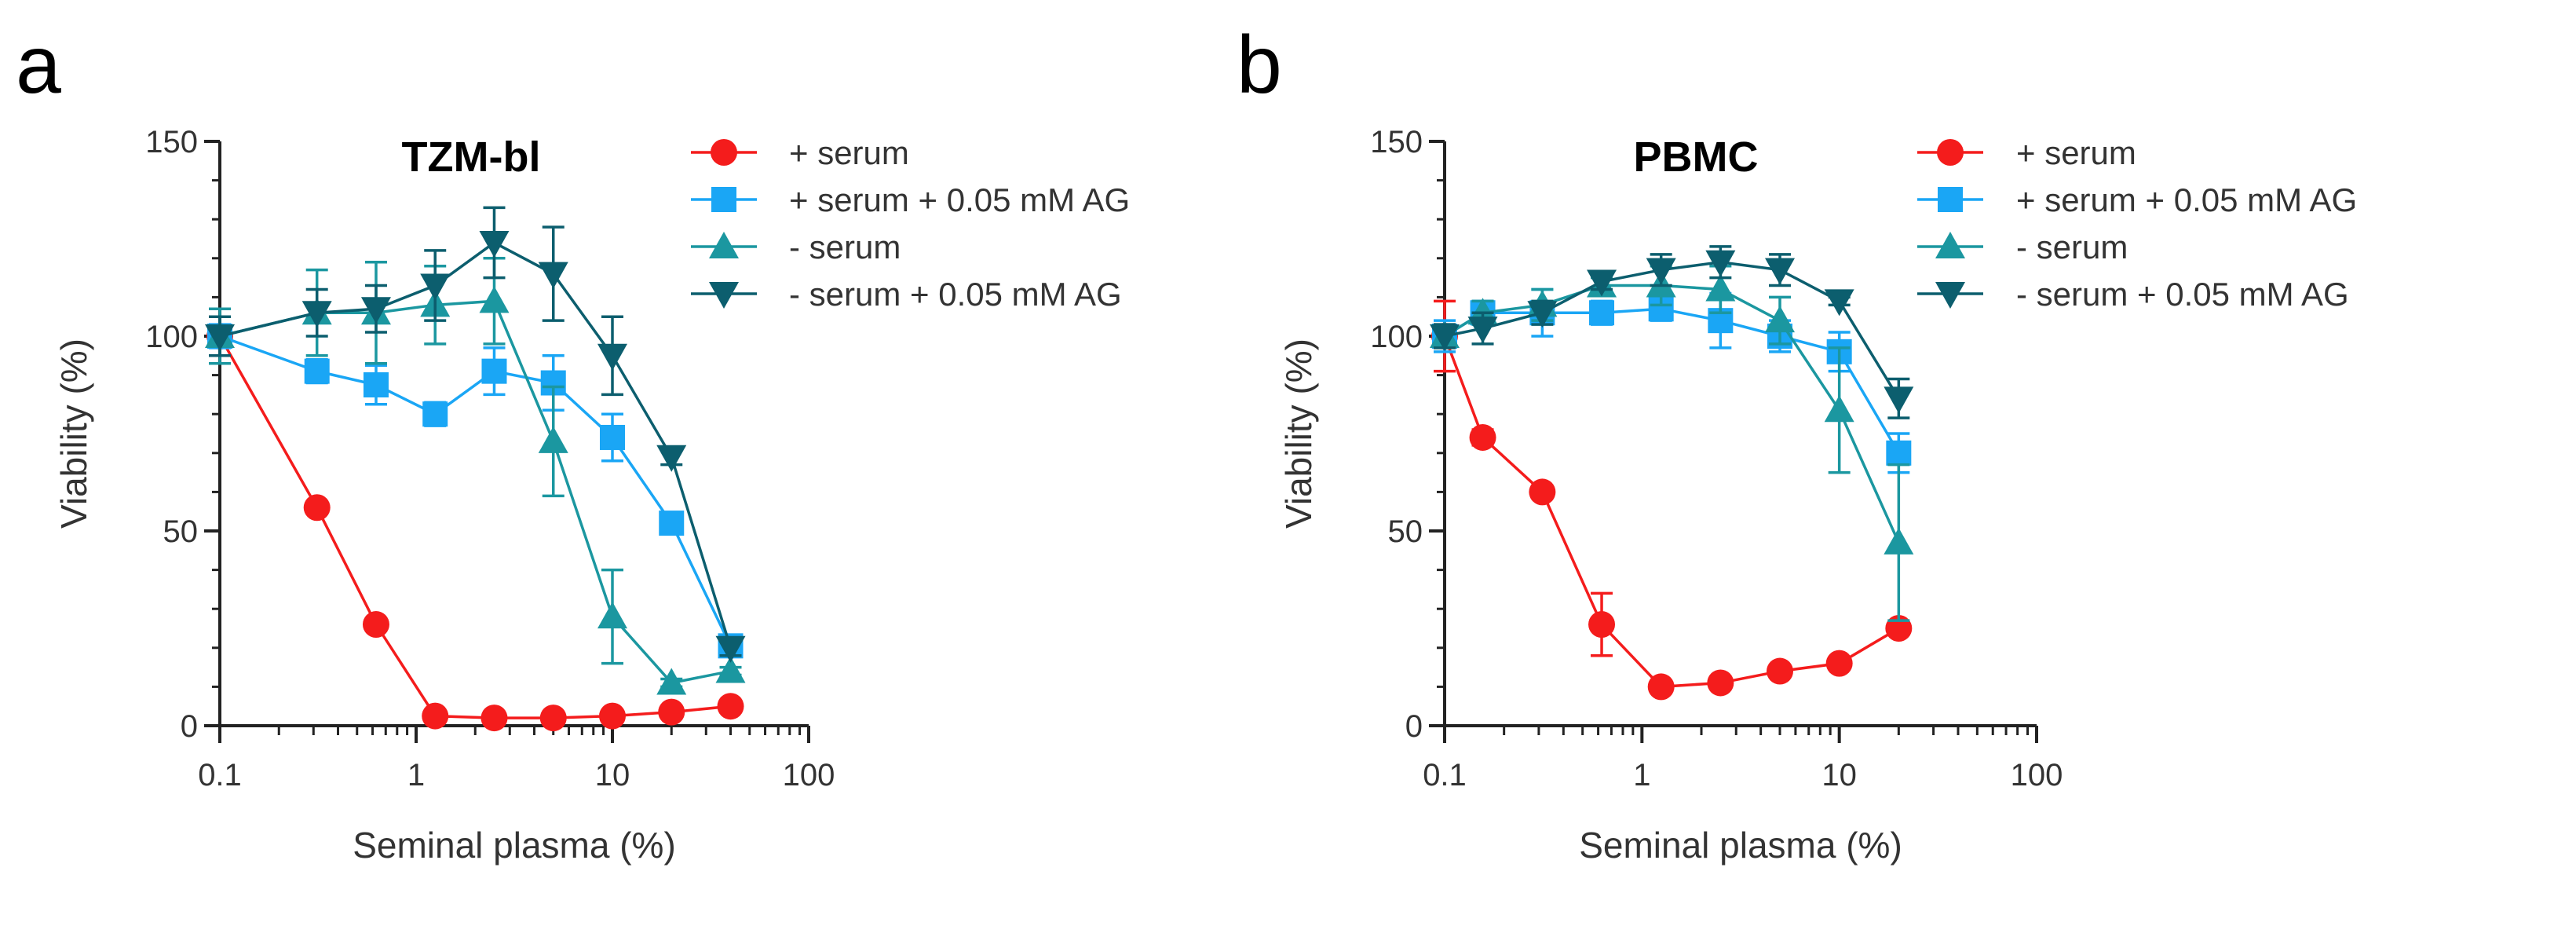  I want to click on panel-label: a, so click(38, 65).